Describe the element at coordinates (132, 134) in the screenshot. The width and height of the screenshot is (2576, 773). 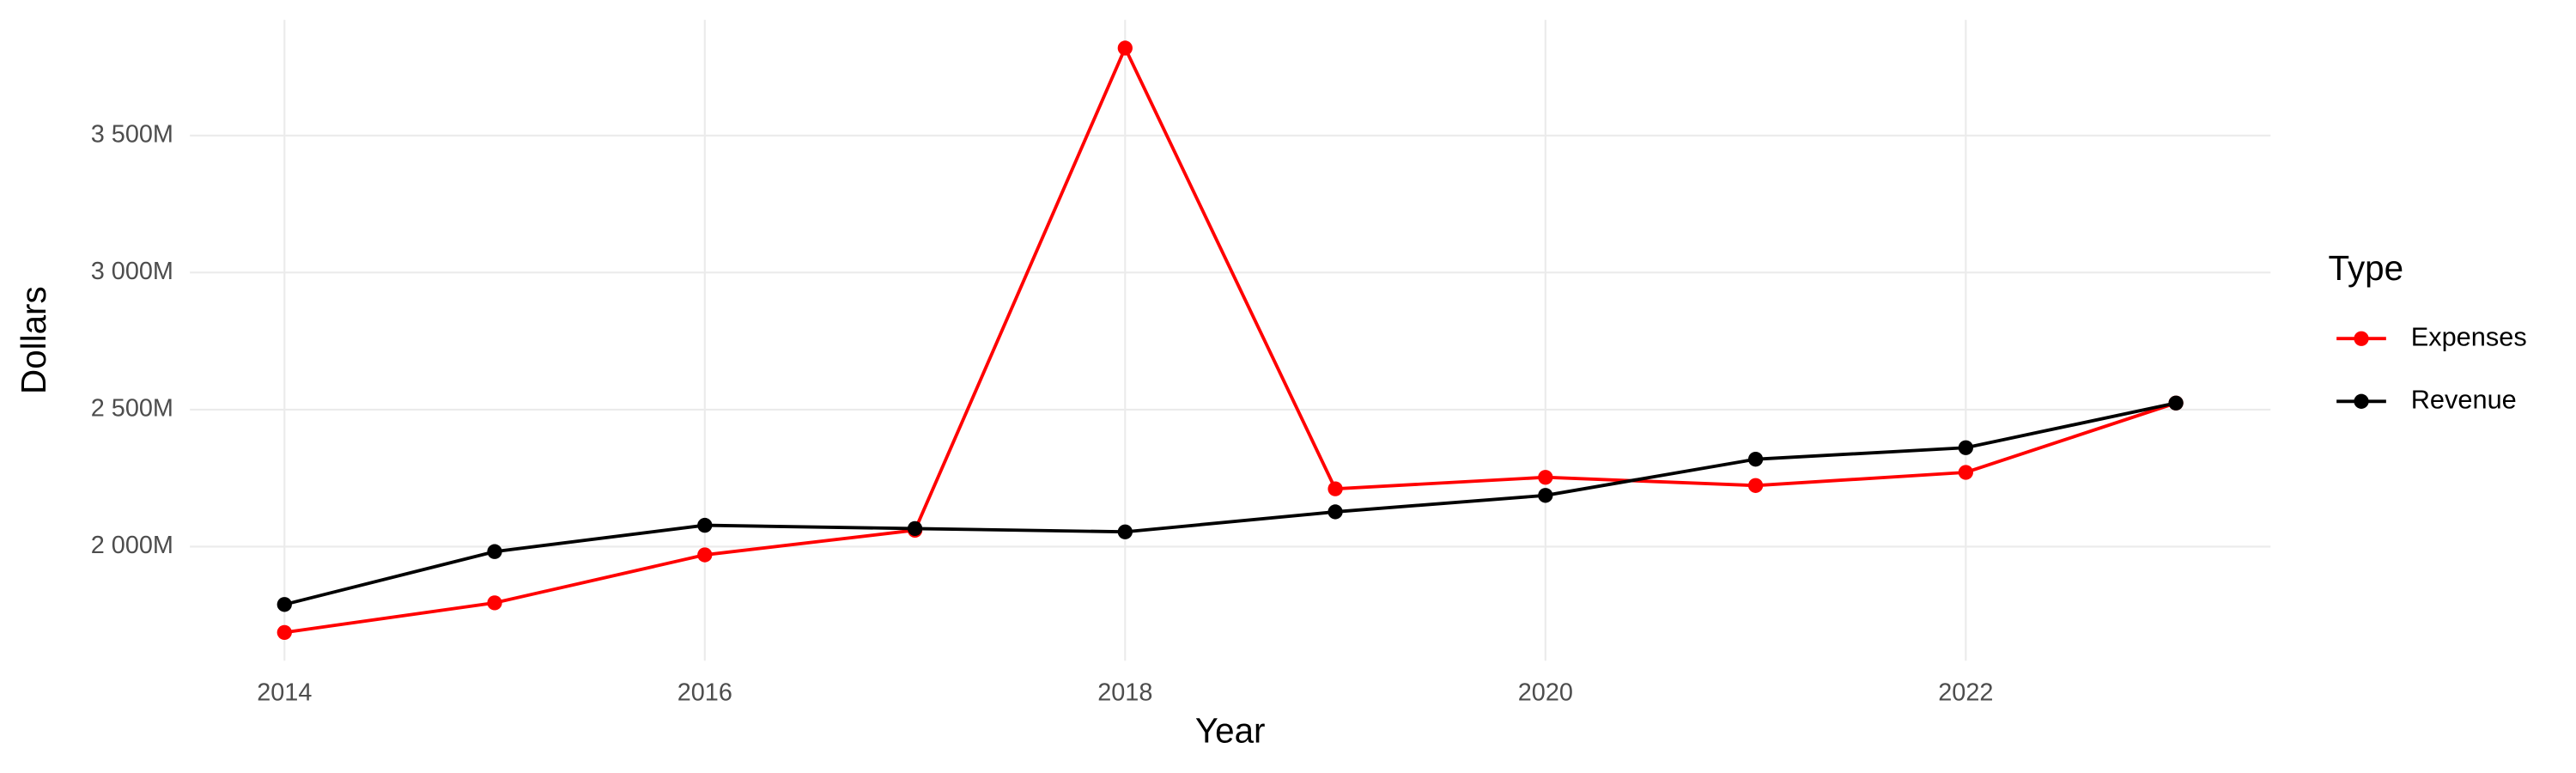
I see `y-tick-label: 3 500M` at that location.